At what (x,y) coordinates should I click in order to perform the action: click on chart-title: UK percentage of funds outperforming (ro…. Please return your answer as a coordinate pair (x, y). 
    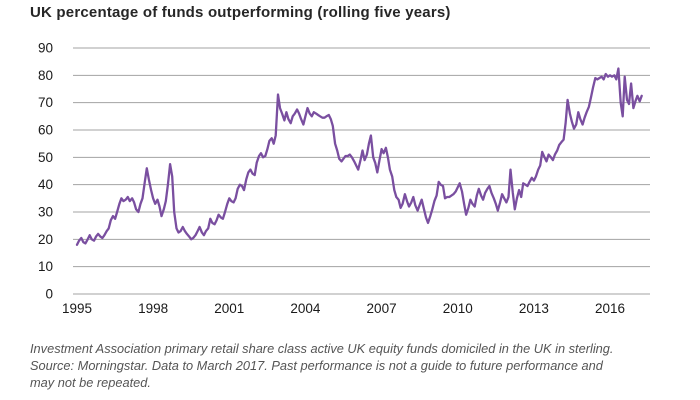
    Looking at the image, I should click on (240, 12).